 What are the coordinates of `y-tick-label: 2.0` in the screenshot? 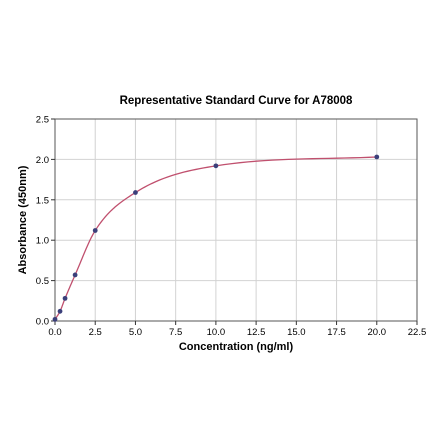 It's located at (42, 160).